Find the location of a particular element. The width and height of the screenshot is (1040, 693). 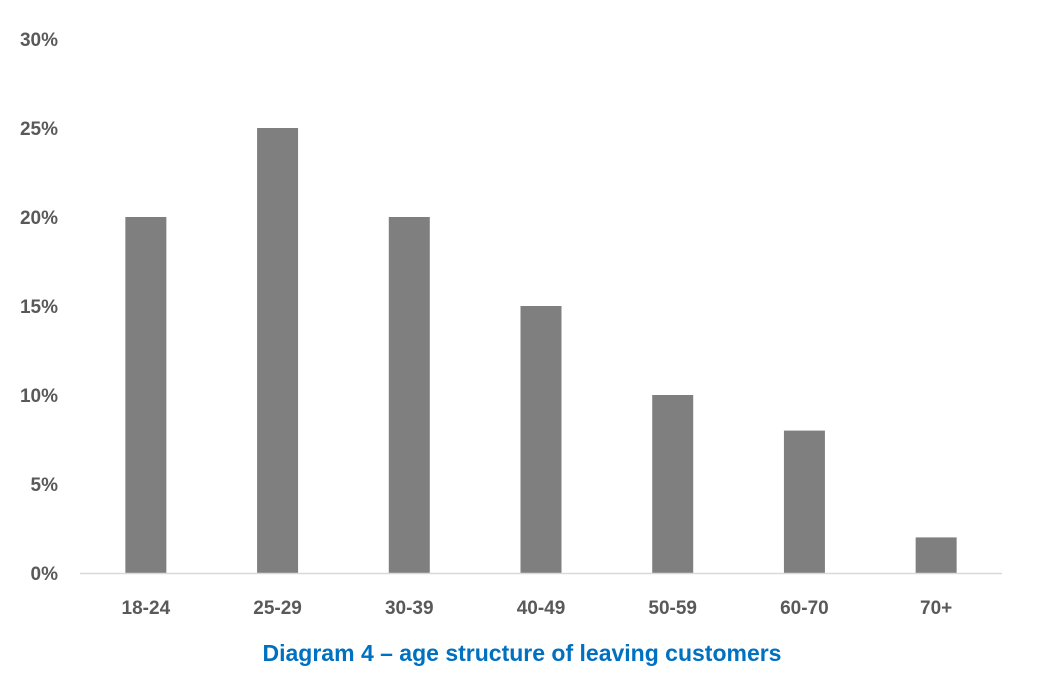

bar-70+ is located at coordinates (936, 555).